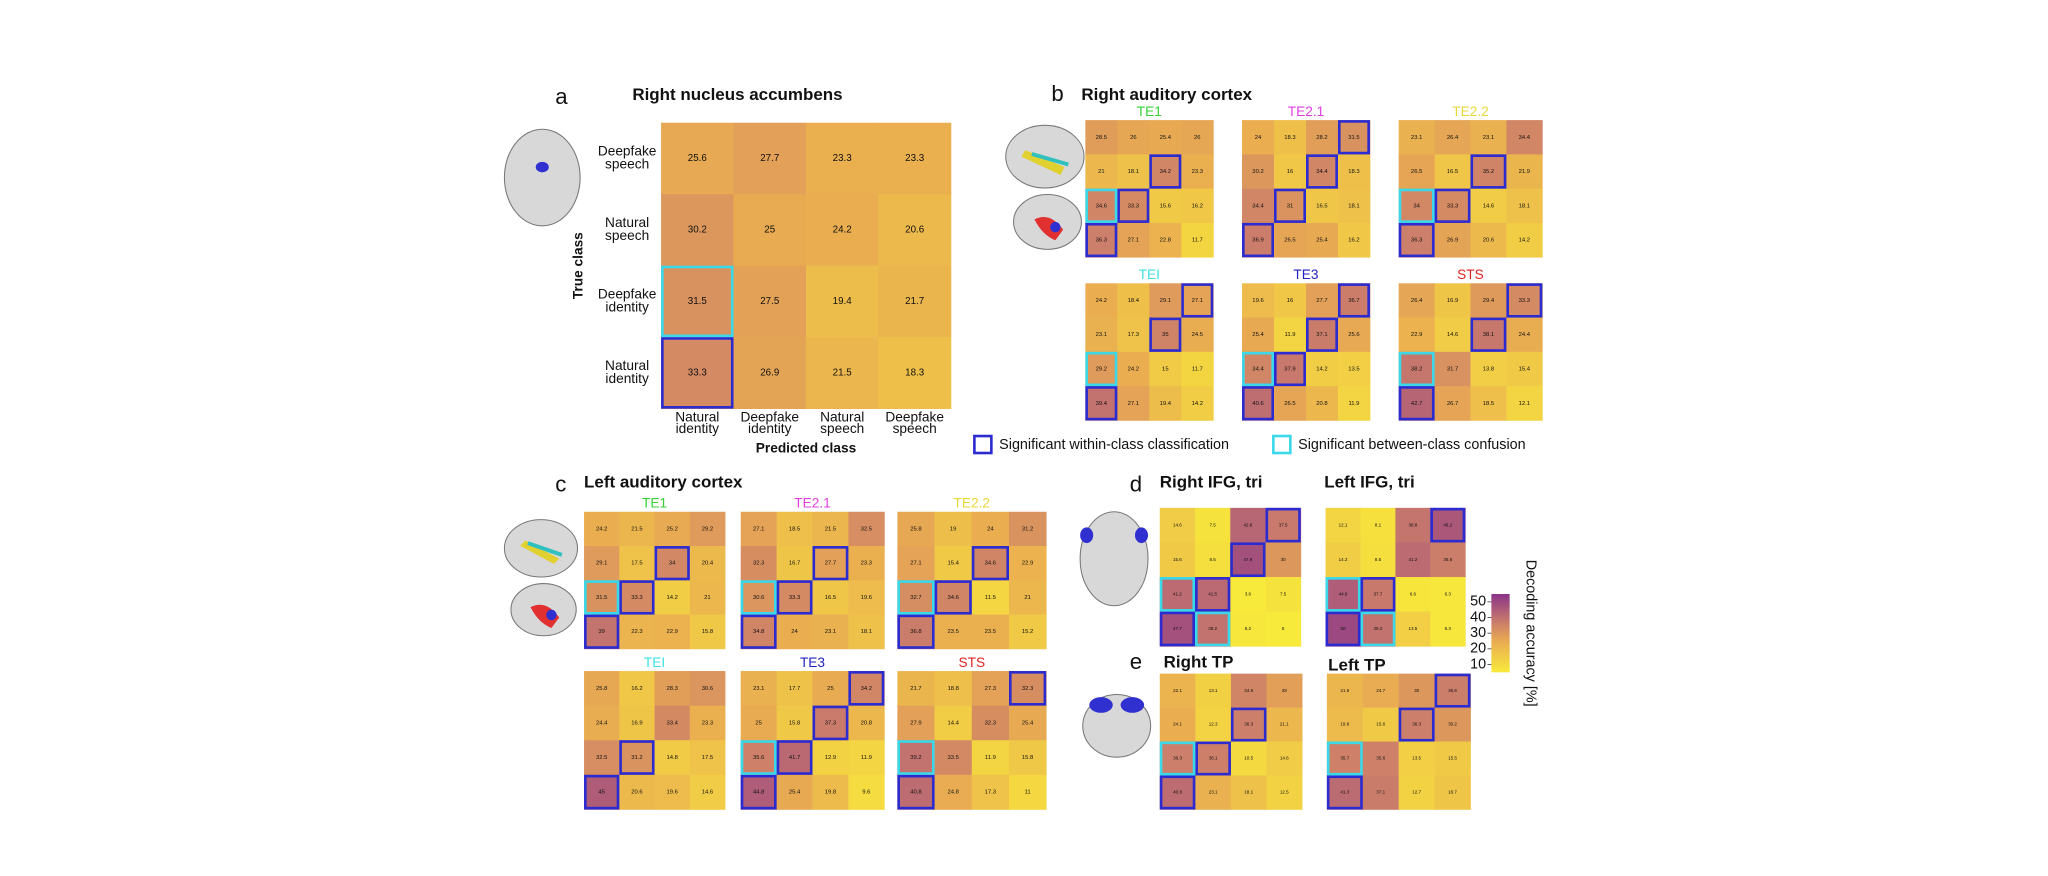 This screenshot has width=2048, height=876. Describe the element at coordinates (560, 484) in the screenshot. I see `panel-letter: c` at that location.